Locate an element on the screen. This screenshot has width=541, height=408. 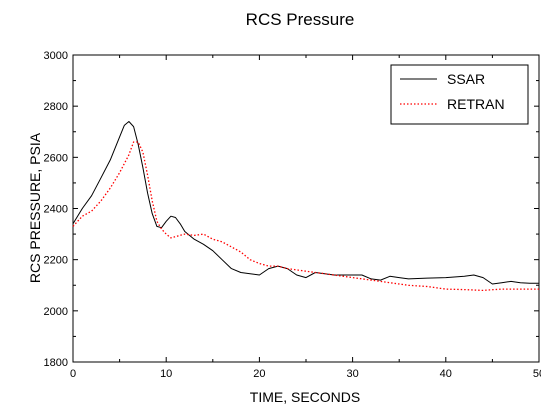
legend-box is located at coordinates (459, 94).